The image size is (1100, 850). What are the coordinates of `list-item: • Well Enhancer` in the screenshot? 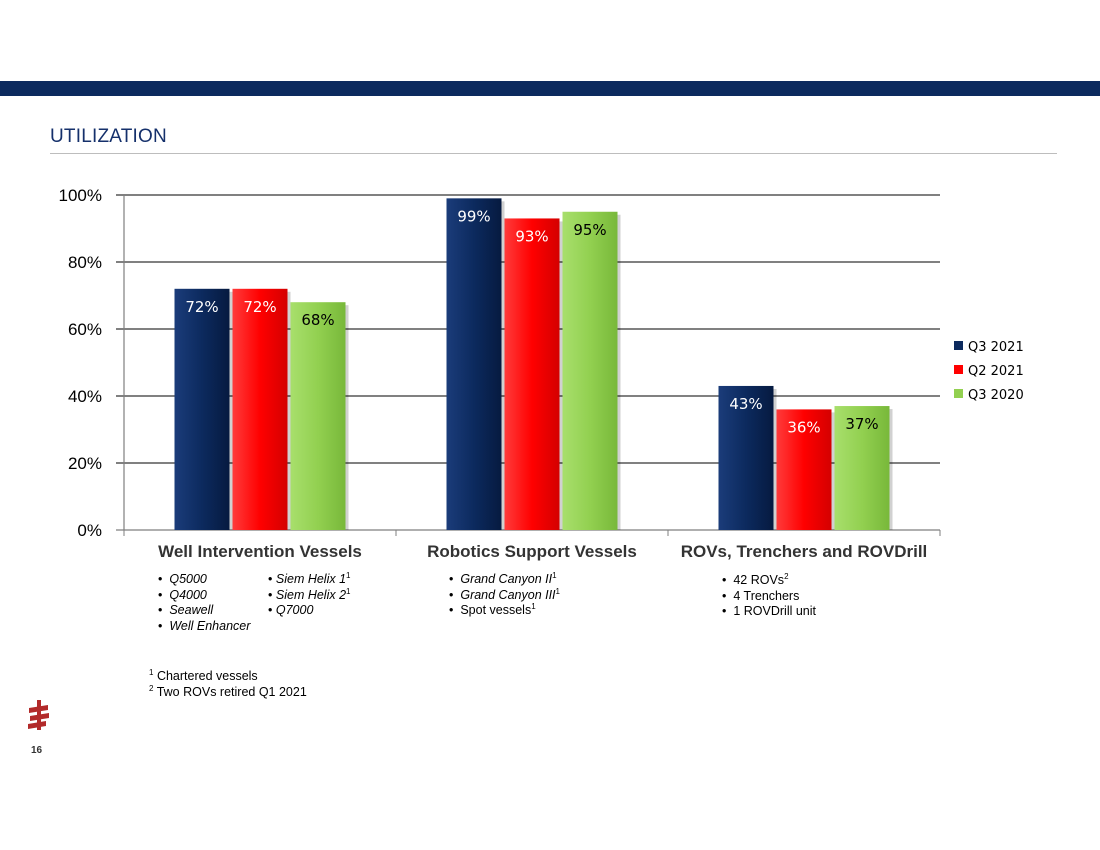 It's located at (204, 625).